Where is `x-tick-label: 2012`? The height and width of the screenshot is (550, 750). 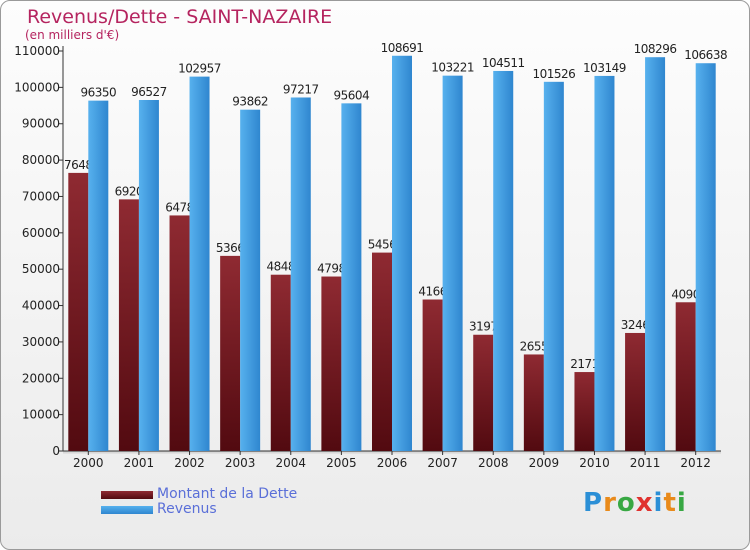
x-tick-label: 2012 is located at coordinates (695, 463).